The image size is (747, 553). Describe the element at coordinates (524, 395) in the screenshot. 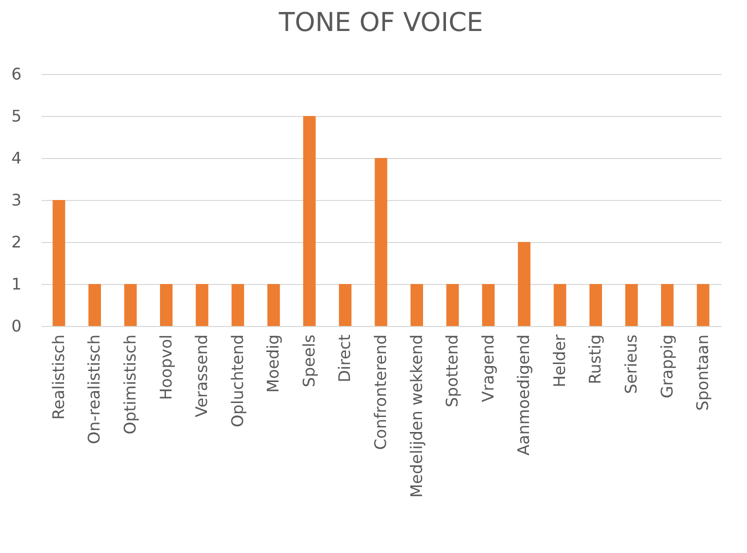

I see `x-tick-label: Aanmoedigend` at that location.